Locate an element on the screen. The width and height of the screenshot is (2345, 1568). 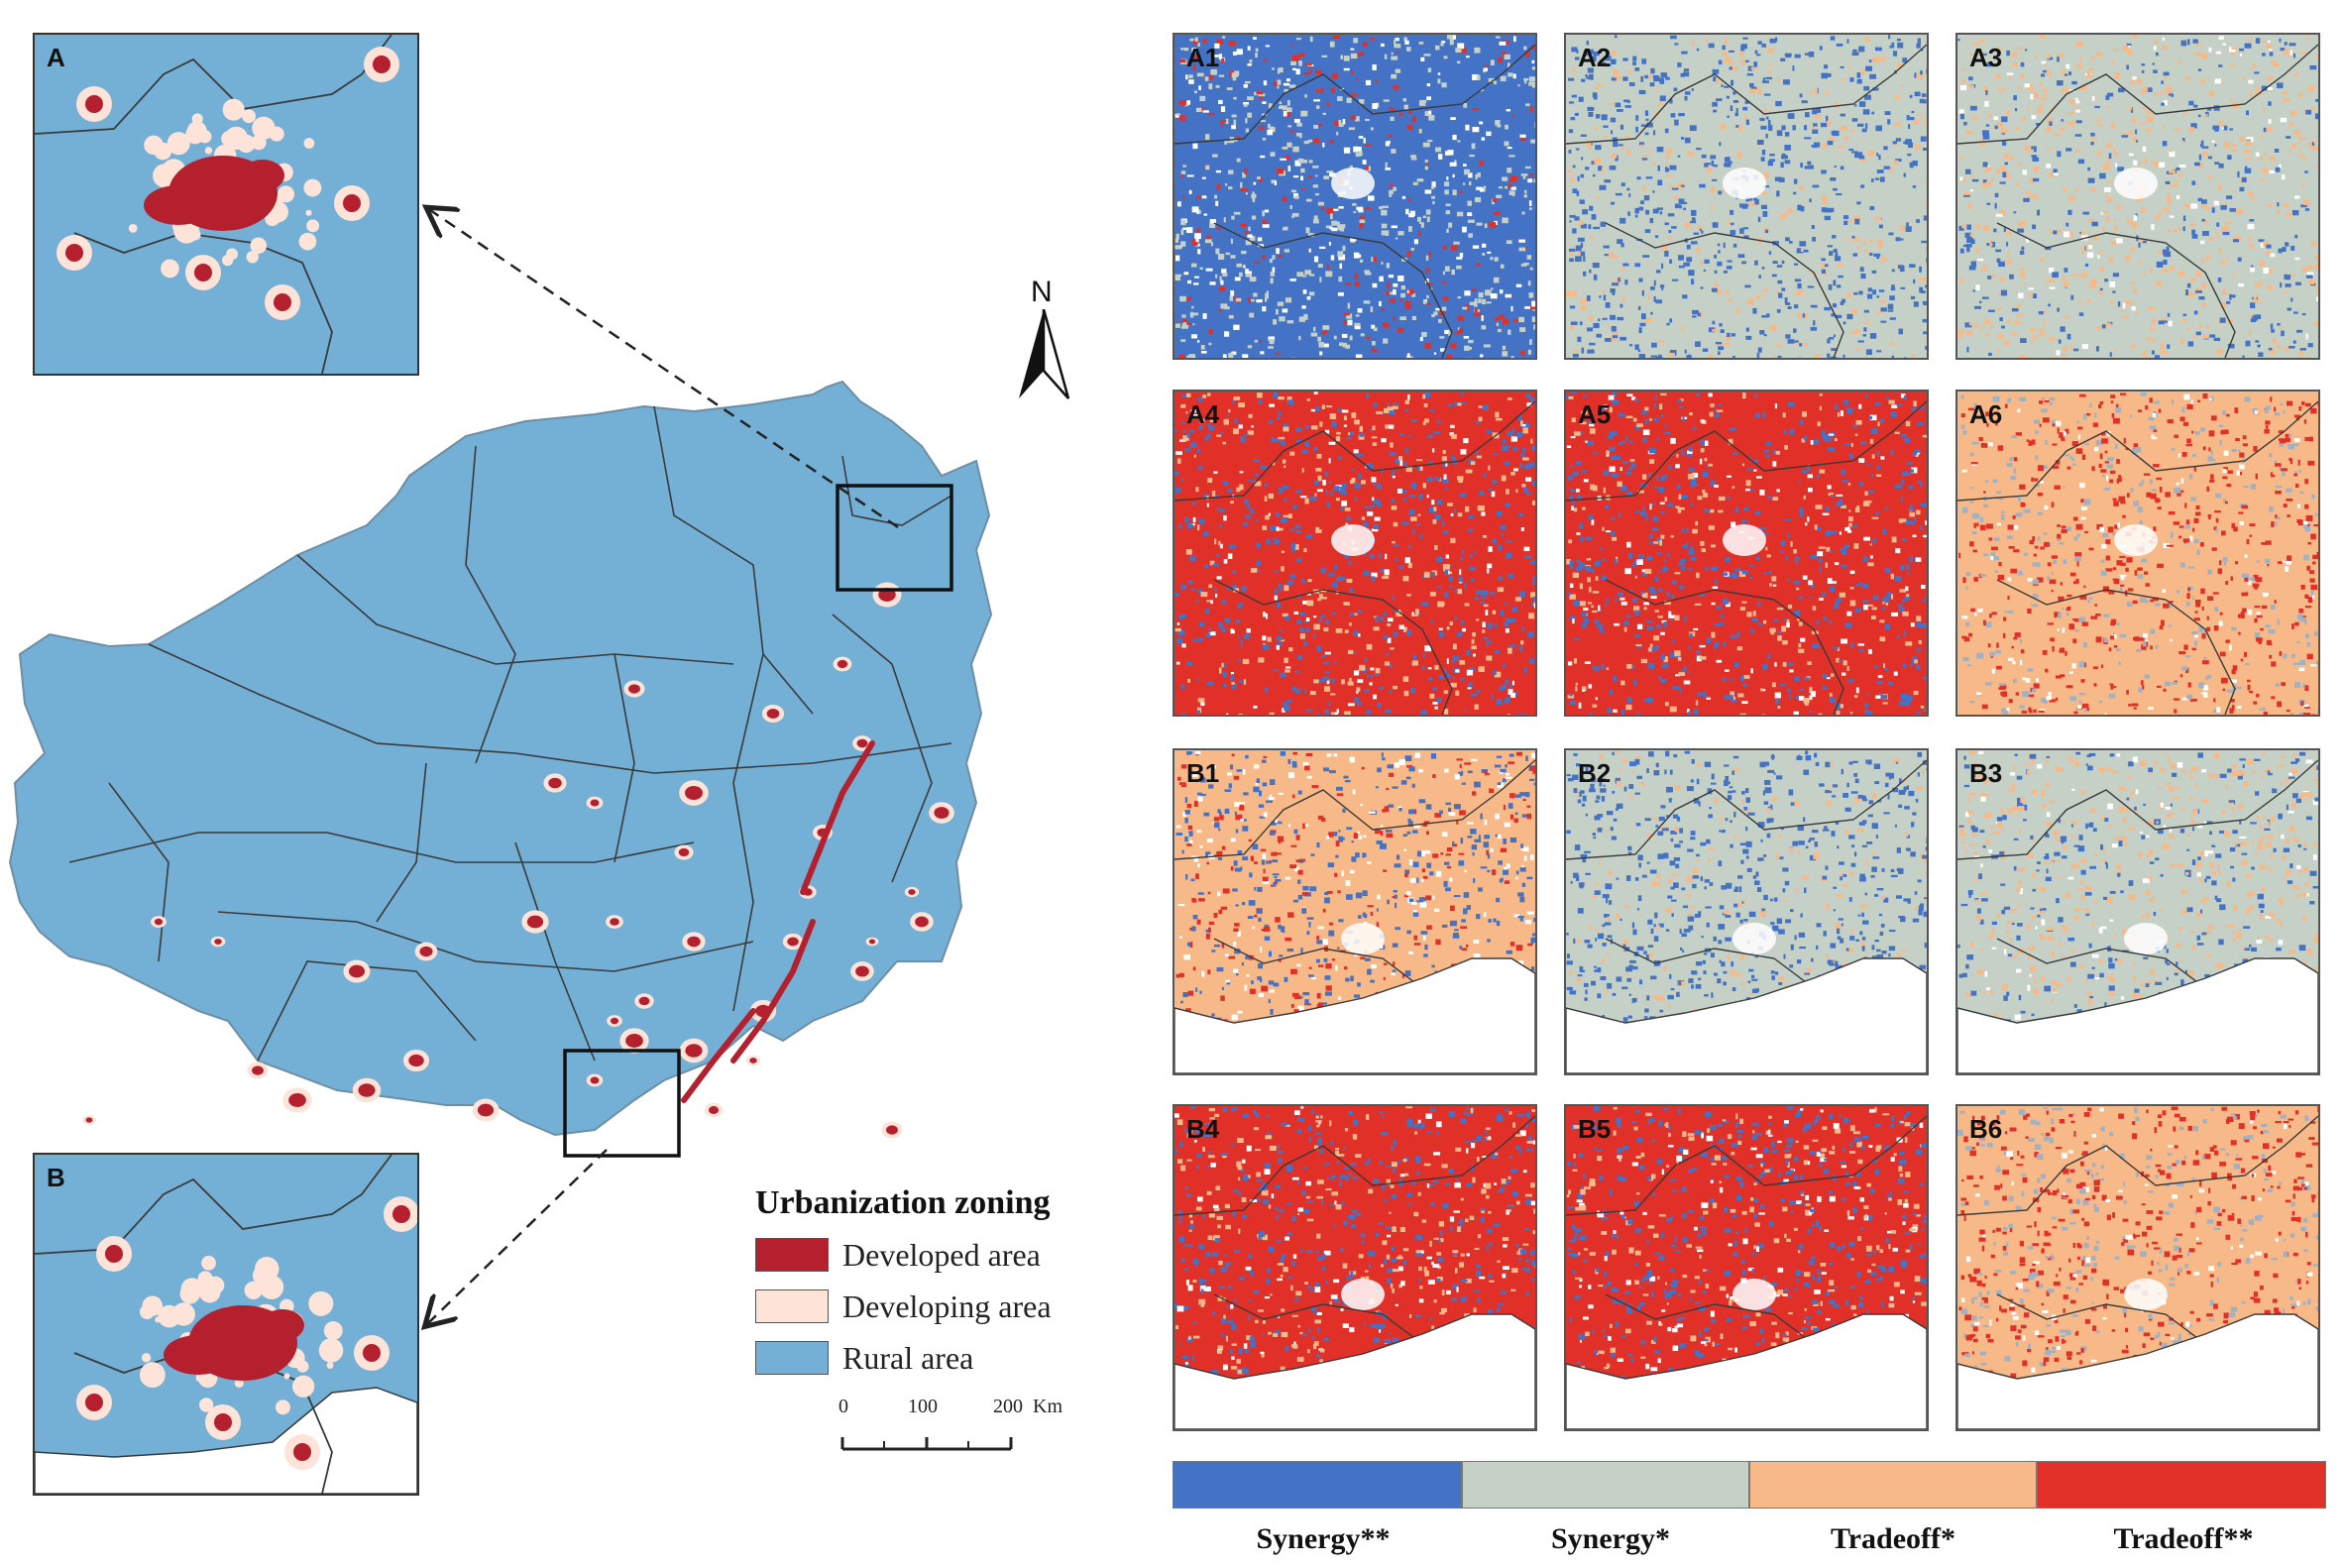
panel-label: A1 is located at coordinates (1203, 57).